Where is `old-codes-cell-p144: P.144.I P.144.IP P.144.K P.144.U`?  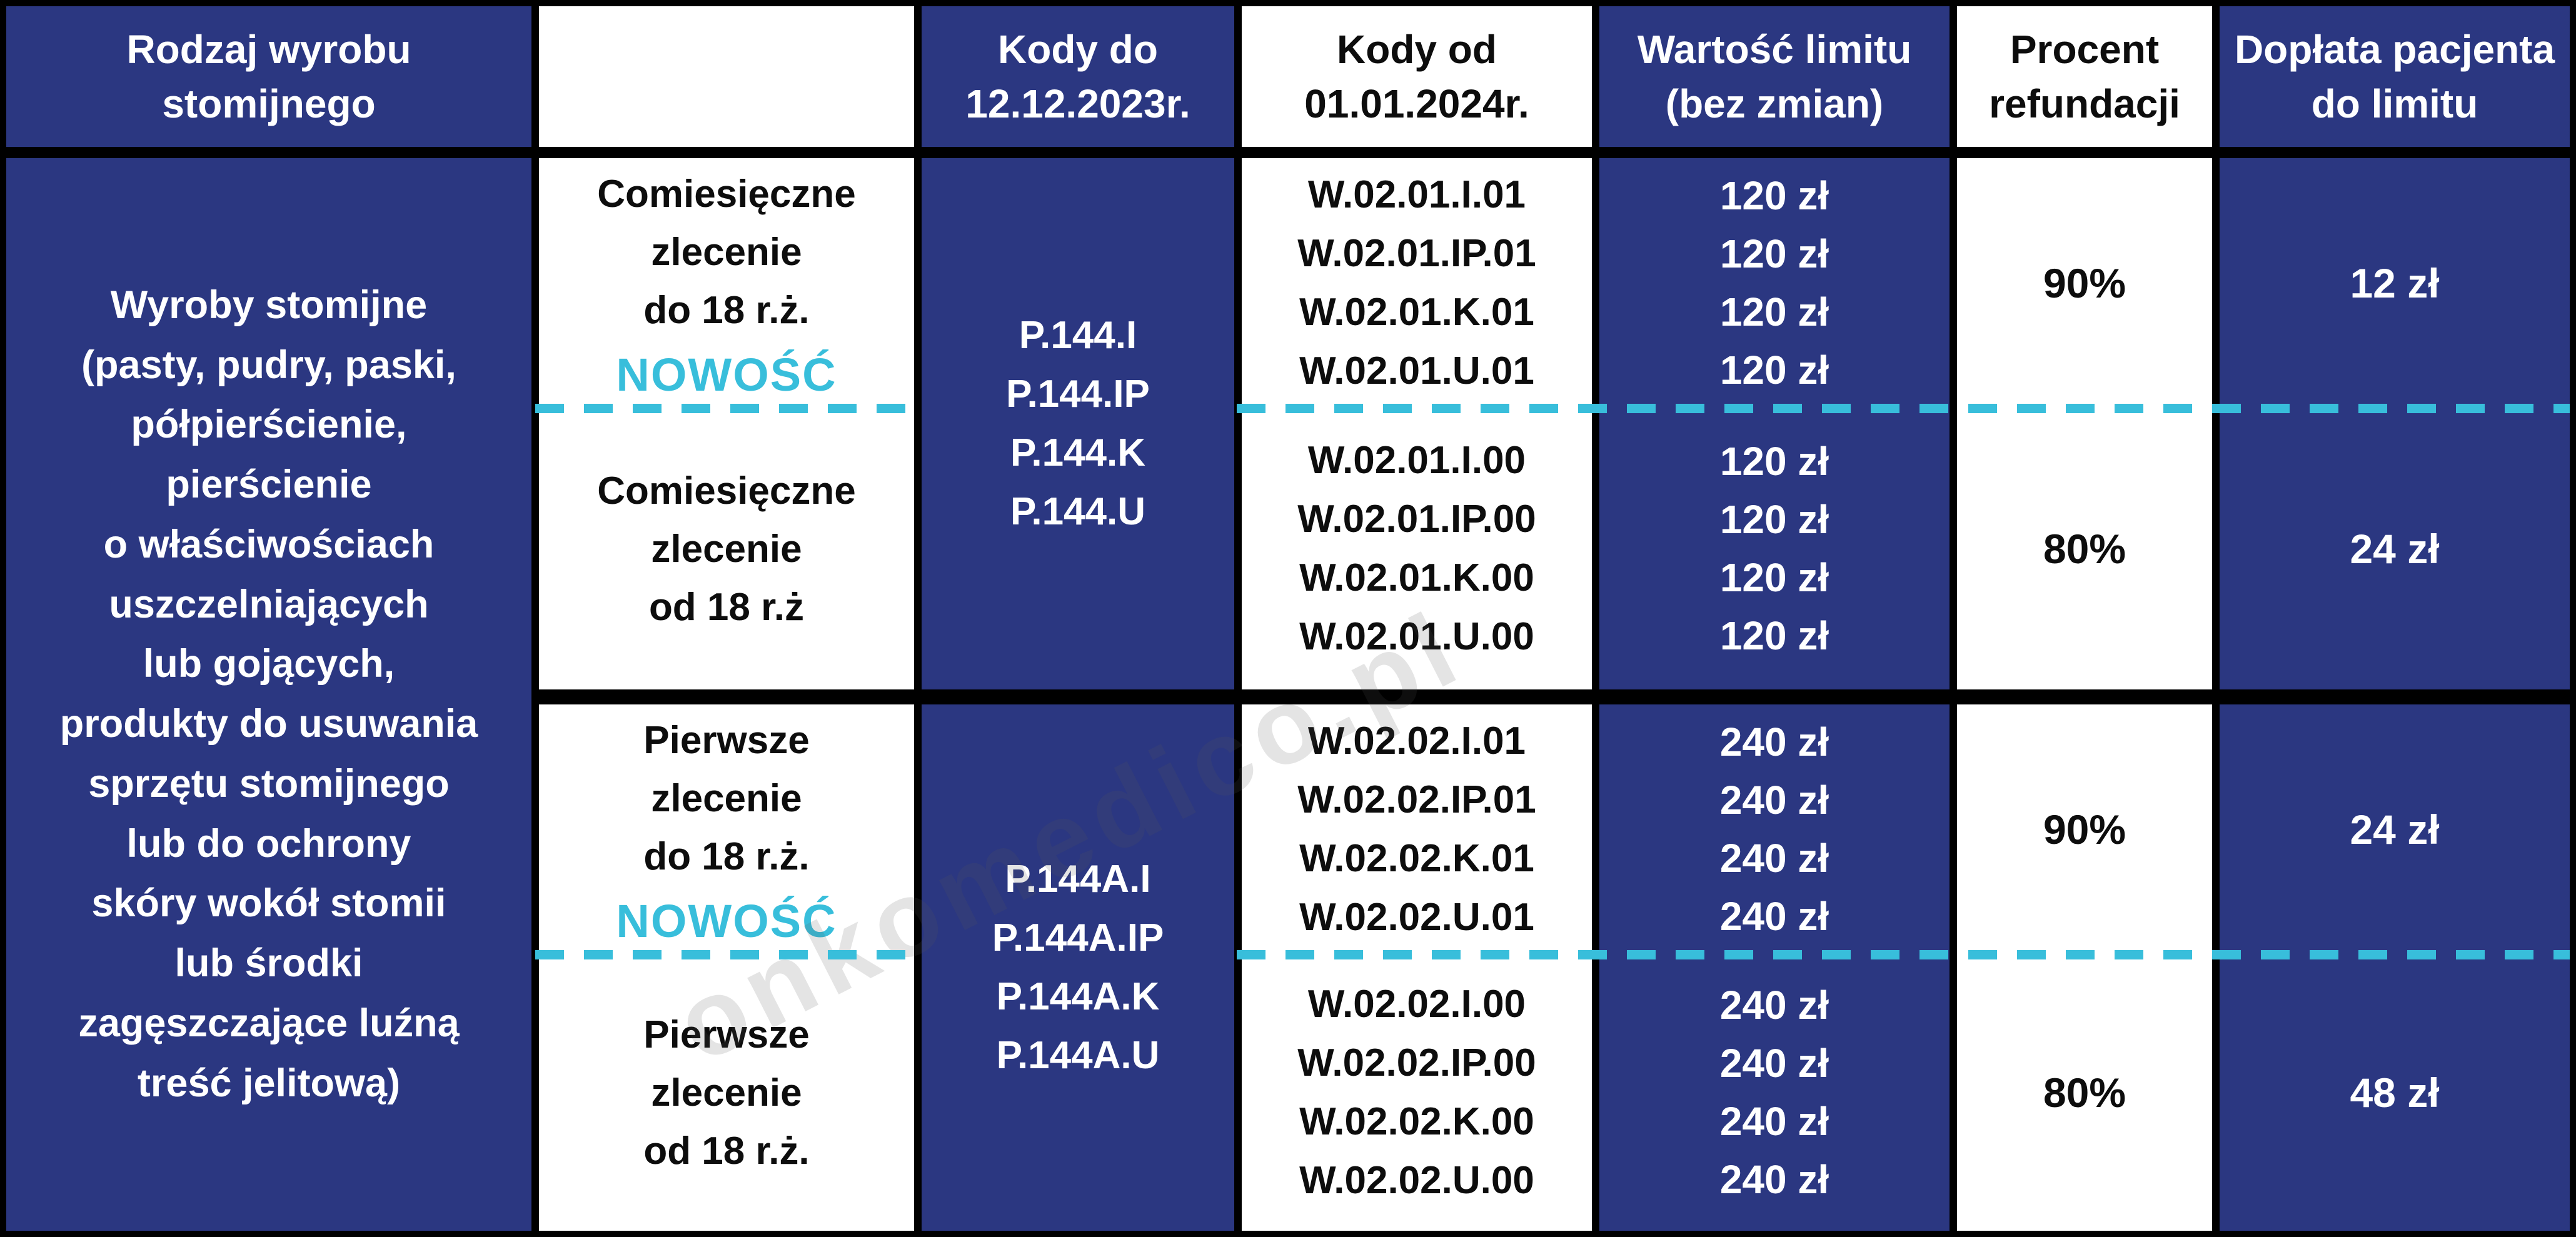
old-codes-cell-p144: P.144.I P.144.IP P.144.K P.144.U is located at coordinates (1078, 423).